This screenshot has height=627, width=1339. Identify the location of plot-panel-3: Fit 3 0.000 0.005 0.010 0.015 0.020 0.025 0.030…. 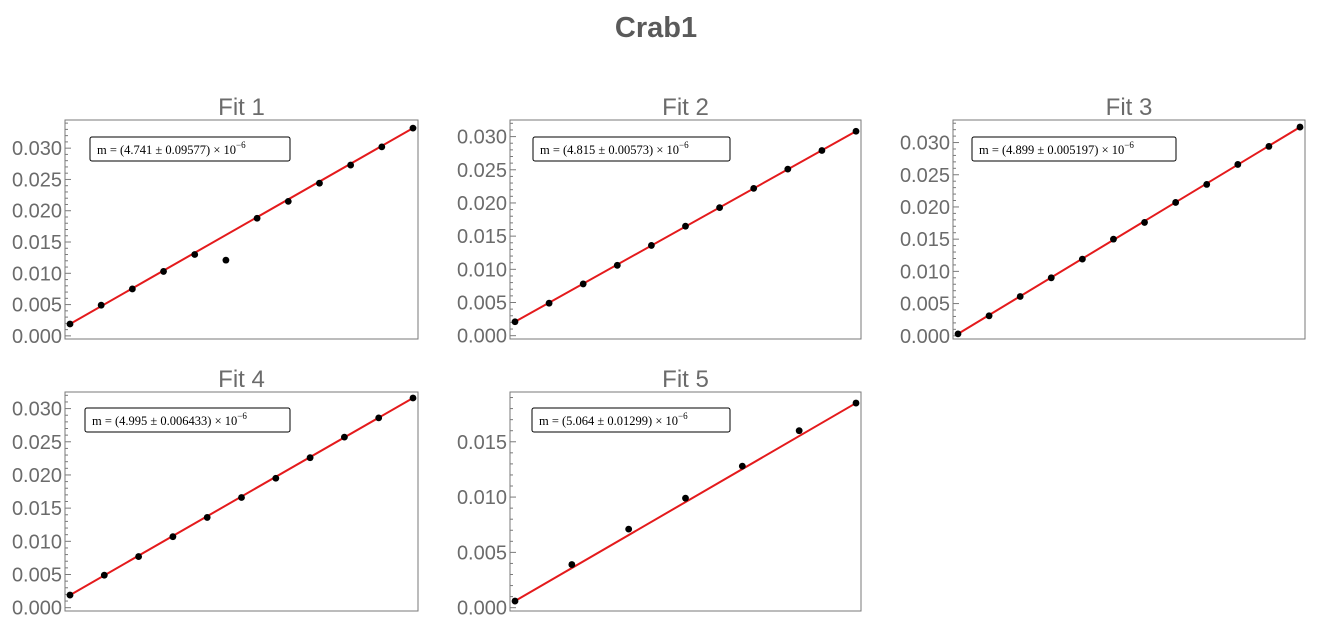
(1103, 221).